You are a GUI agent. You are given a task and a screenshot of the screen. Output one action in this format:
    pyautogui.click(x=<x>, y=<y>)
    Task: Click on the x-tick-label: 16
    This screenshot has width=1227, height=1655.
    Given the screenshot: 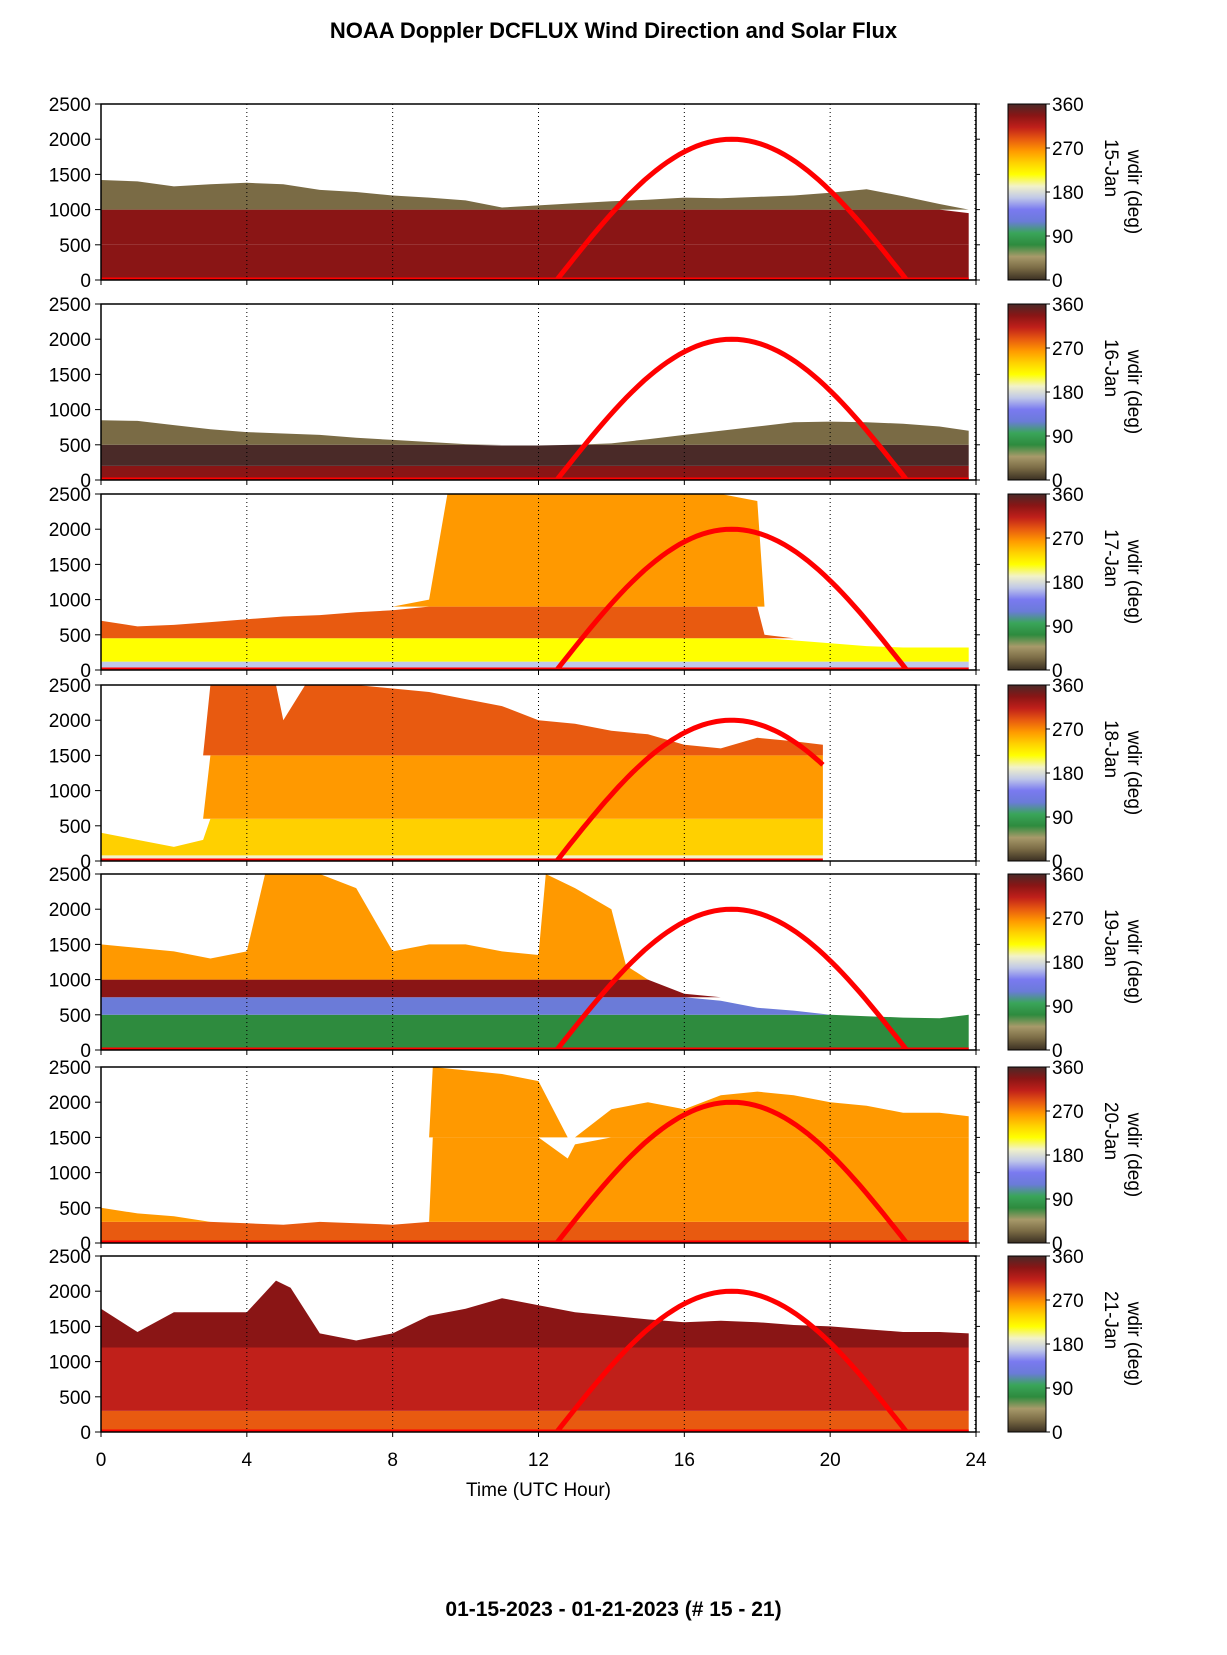 What is the action you would take?
    pyautogui.click(x=684, y=1460)
    